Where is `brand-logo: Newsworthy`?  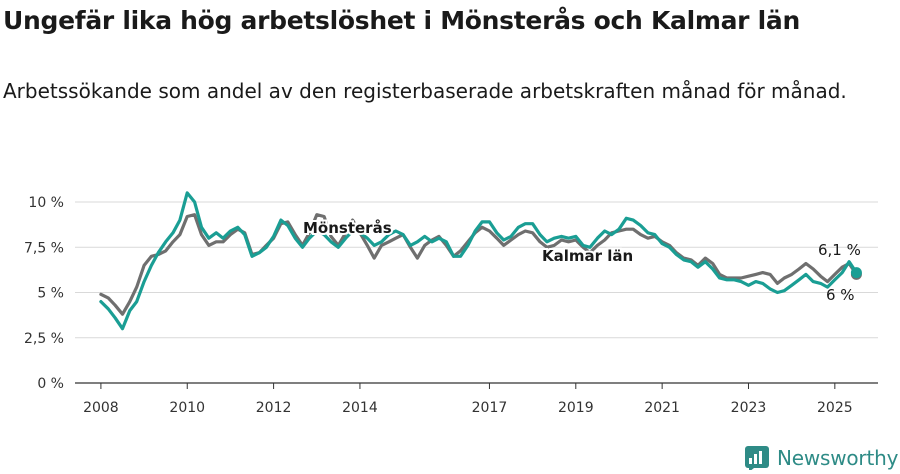
brand-logo: Newsworthy is located at coordinates (821, 458).